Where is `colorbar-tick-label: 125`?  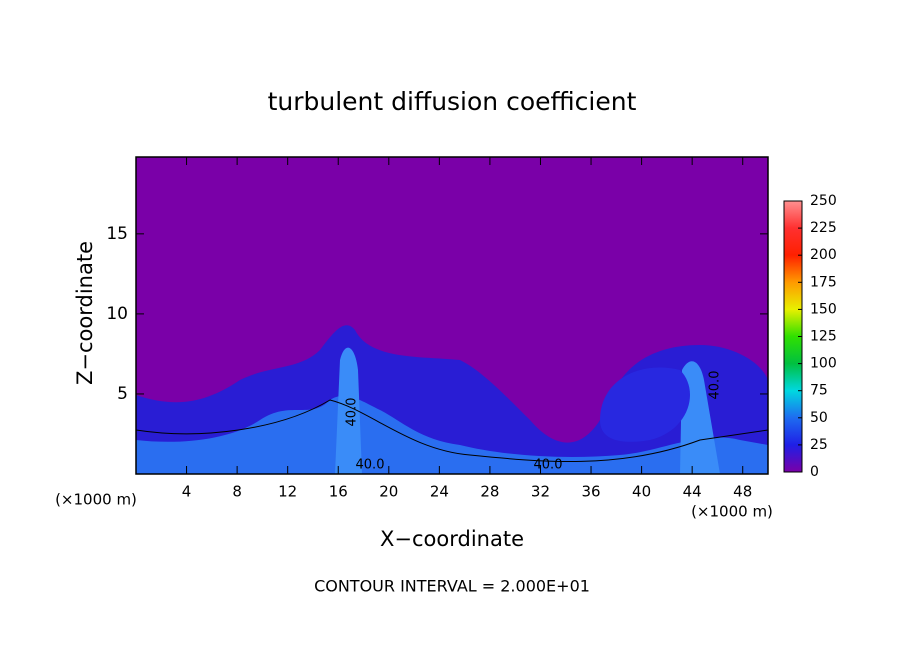
colorbar-tick-label: 125 is located at coordinates (823, 337).